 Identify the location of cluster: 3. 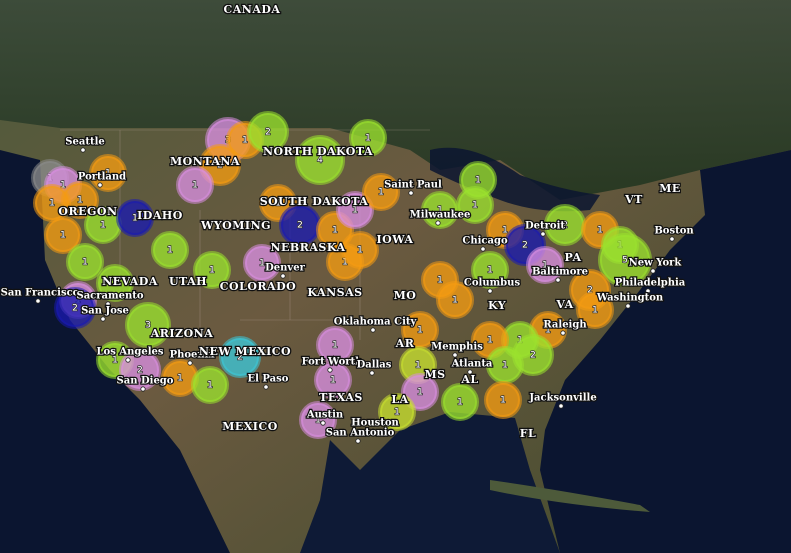
(148, 325).